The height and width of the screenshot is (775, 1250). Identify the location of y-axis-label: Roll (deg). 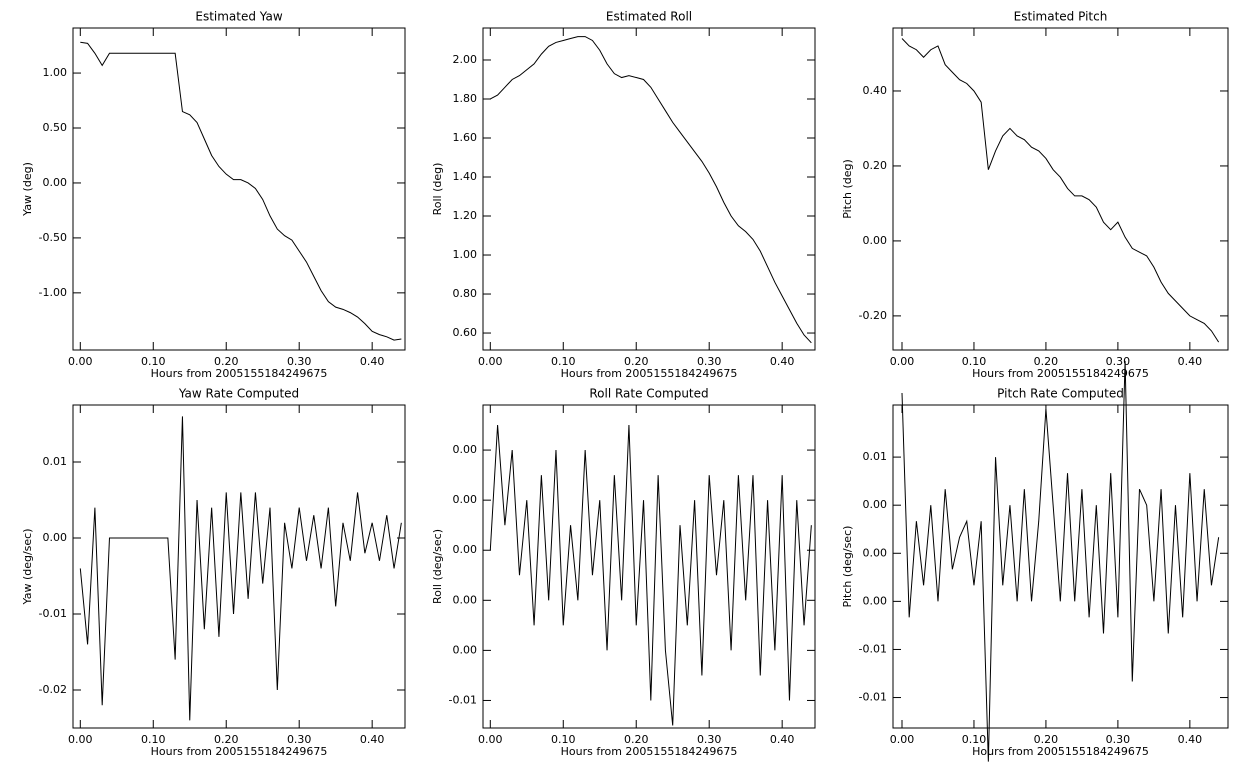
(437, 189).